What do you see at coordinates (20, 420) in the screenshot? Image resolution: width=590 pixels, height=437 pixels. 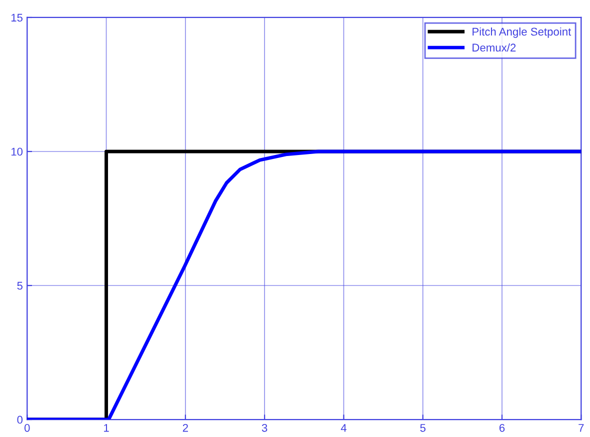 I see `y-tick-label: 0` at bounding box center [20, 420].